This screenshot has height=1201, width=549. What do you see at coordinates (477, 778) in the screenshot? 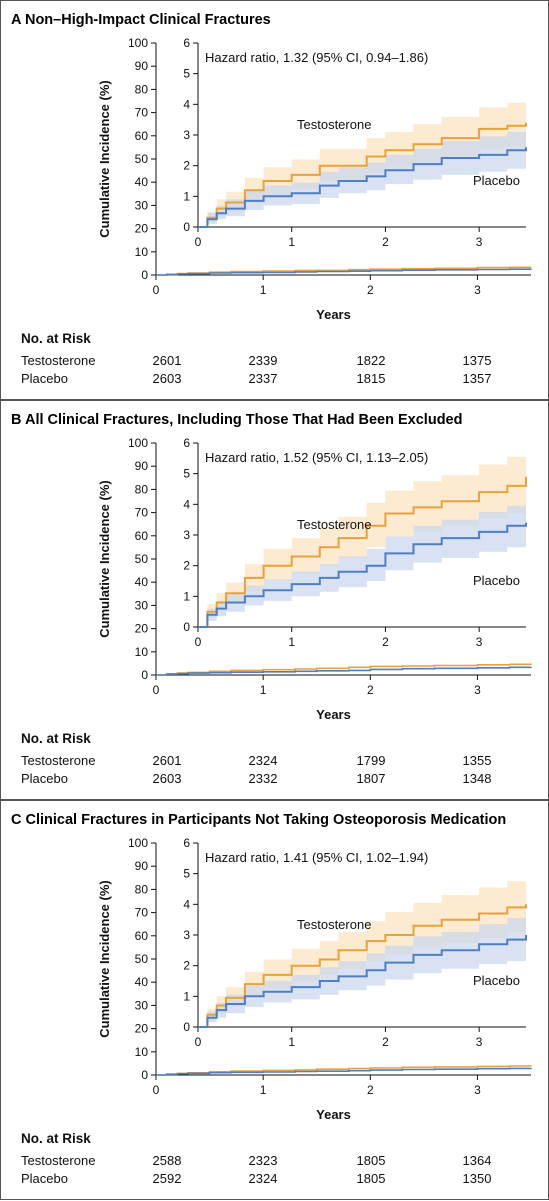
I see `risk-value-b: 1348` at bounding box center [477, 778].